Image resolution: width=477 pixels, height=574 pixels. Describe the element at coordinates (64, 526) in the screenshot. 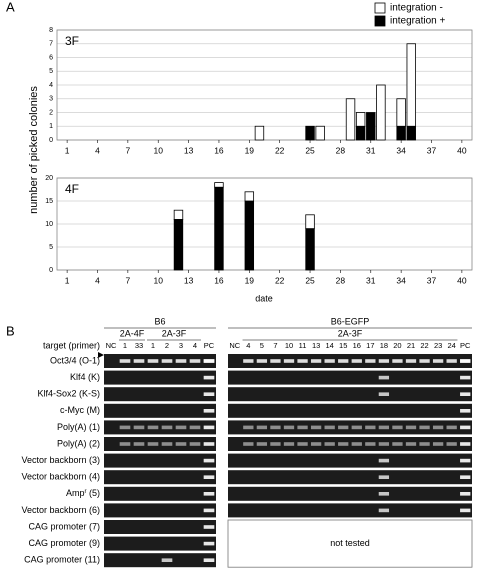

I see `row-label: CAG promoter (7)` at that location.